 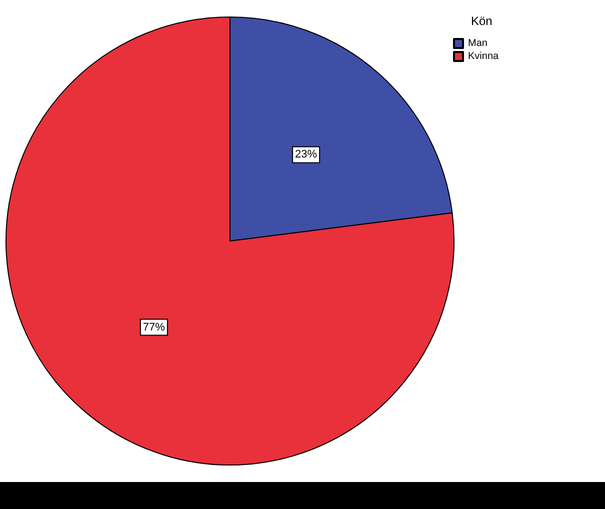 I want to click on data-label: 77%, so click(x=154, y=327).